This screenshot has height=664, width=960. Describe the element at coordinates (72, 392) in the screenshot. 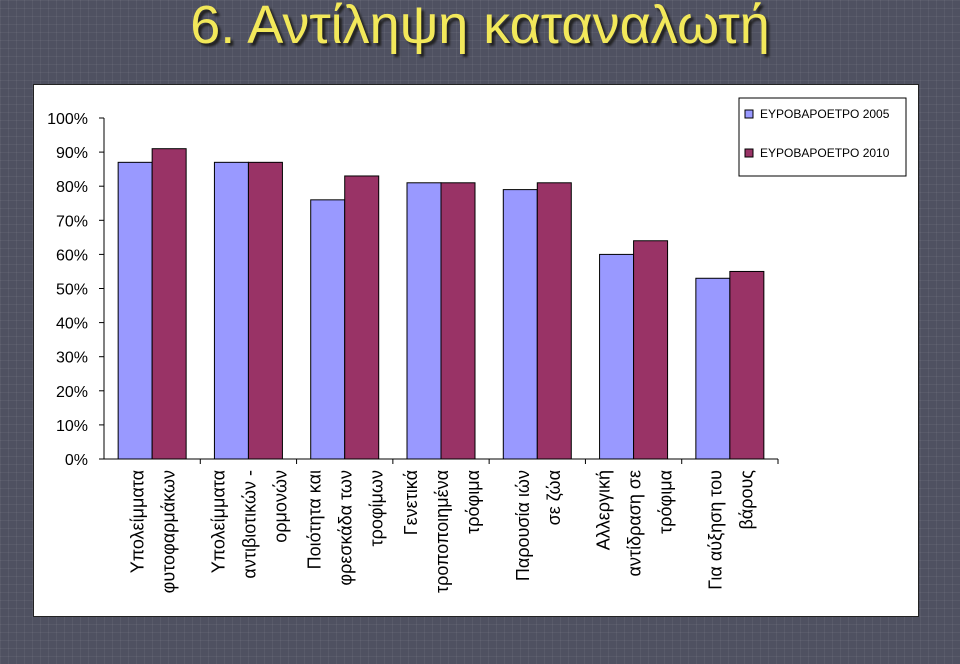

I see `y-tick-label: 20%` at that location.